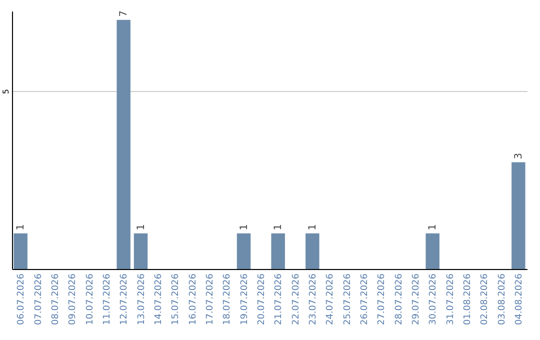  What do you see at coordinates (296, 299) in the screenshot?
I see `x-tick-label: 22.07.2026` at bounding box center [296, 299].